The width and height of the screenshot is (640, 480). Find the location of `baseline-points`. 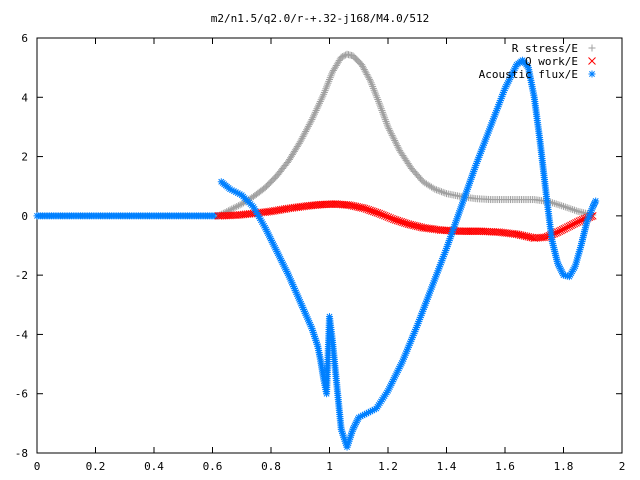

baseline-points is located at coordinates (127, 216).